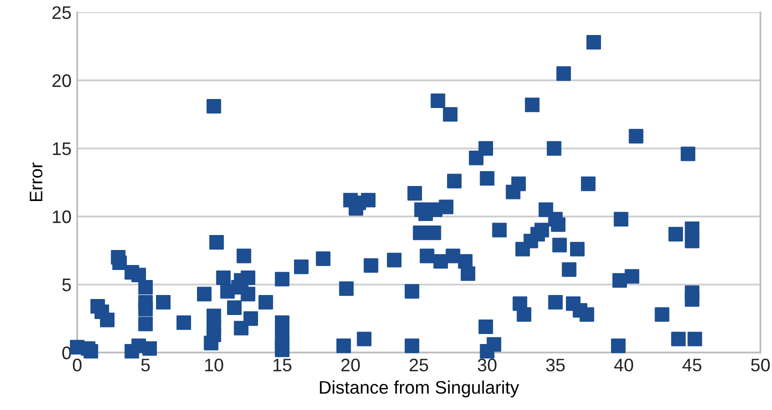 The height and width of the screenshot is (410, 772). I want to click on y-tick-label: 15, so click(61, 149).